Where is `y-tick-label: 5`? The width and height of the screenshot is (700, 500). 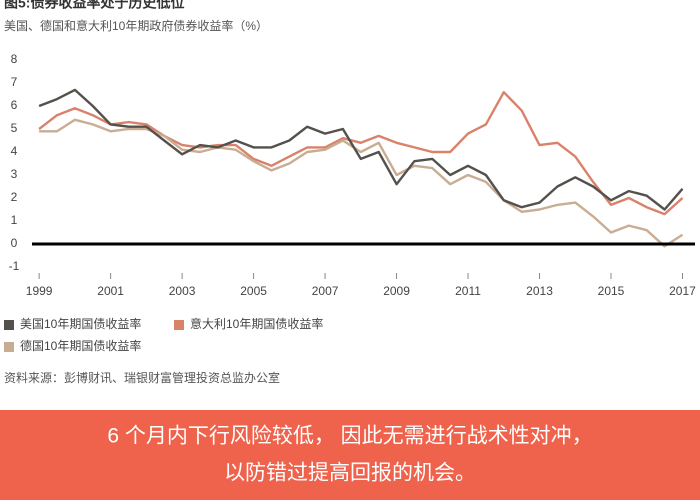 y-tick-label: 5 is located at coordinates (14, 128).